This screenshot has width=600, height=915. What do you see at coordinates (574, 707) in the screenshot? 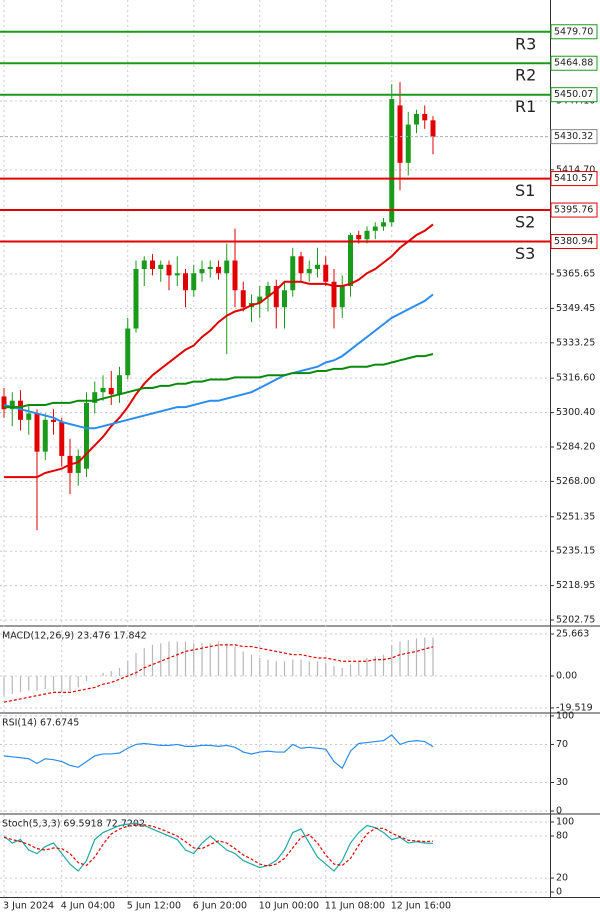
I see `y-tick-label: -19.519` at bounding box center [574, 707].